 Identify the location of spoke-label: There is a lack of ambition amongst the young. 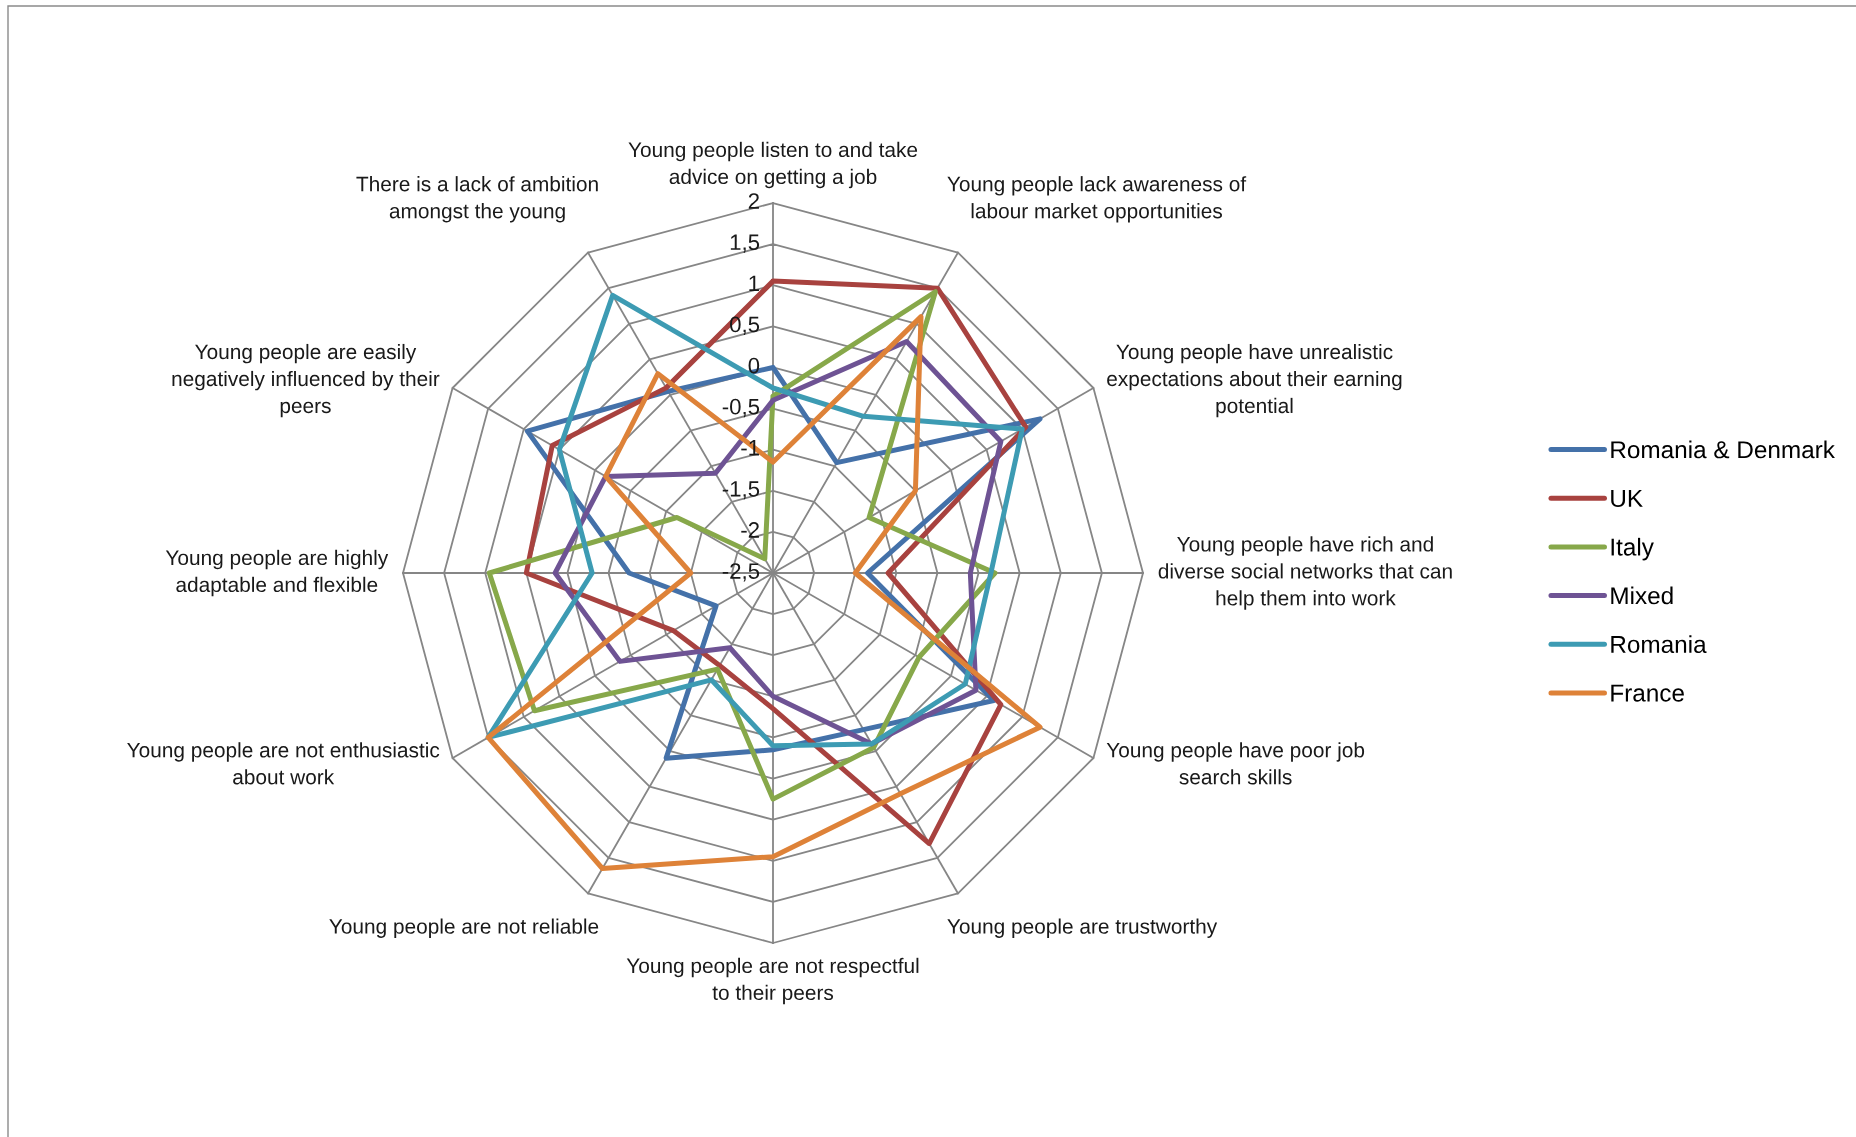
(477, 199).